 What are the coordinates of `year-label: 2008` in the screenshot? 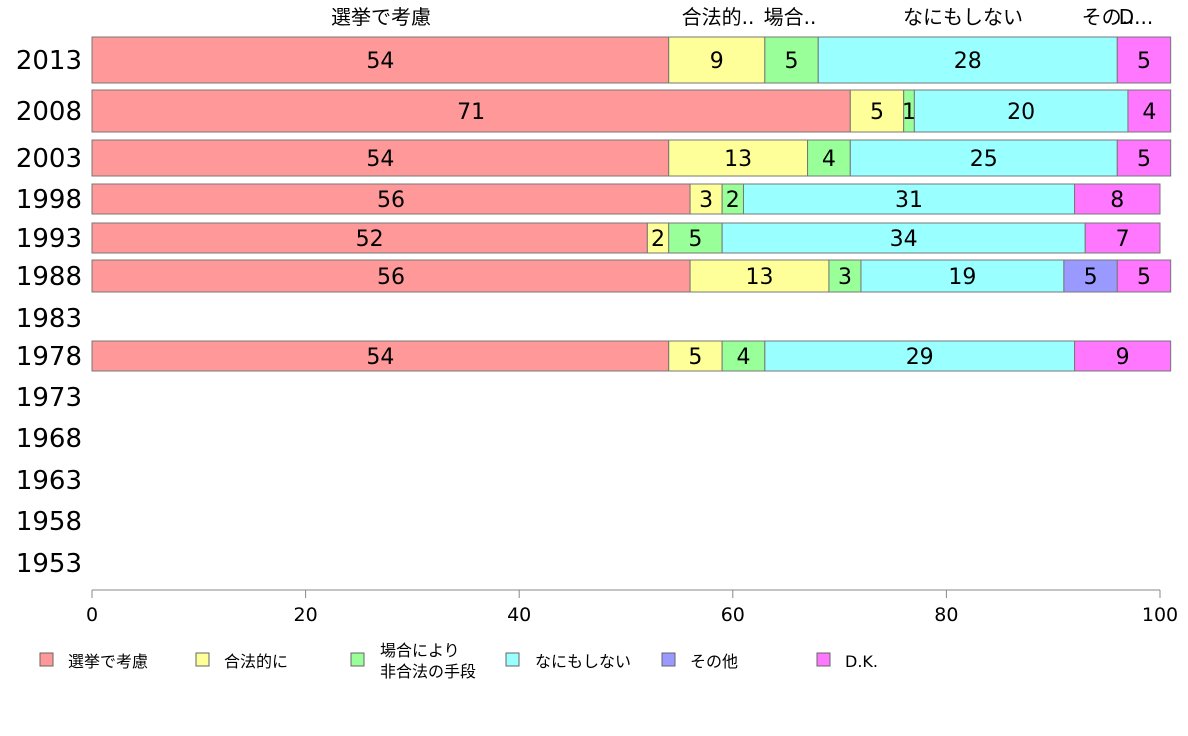 It's located at (49, 112).